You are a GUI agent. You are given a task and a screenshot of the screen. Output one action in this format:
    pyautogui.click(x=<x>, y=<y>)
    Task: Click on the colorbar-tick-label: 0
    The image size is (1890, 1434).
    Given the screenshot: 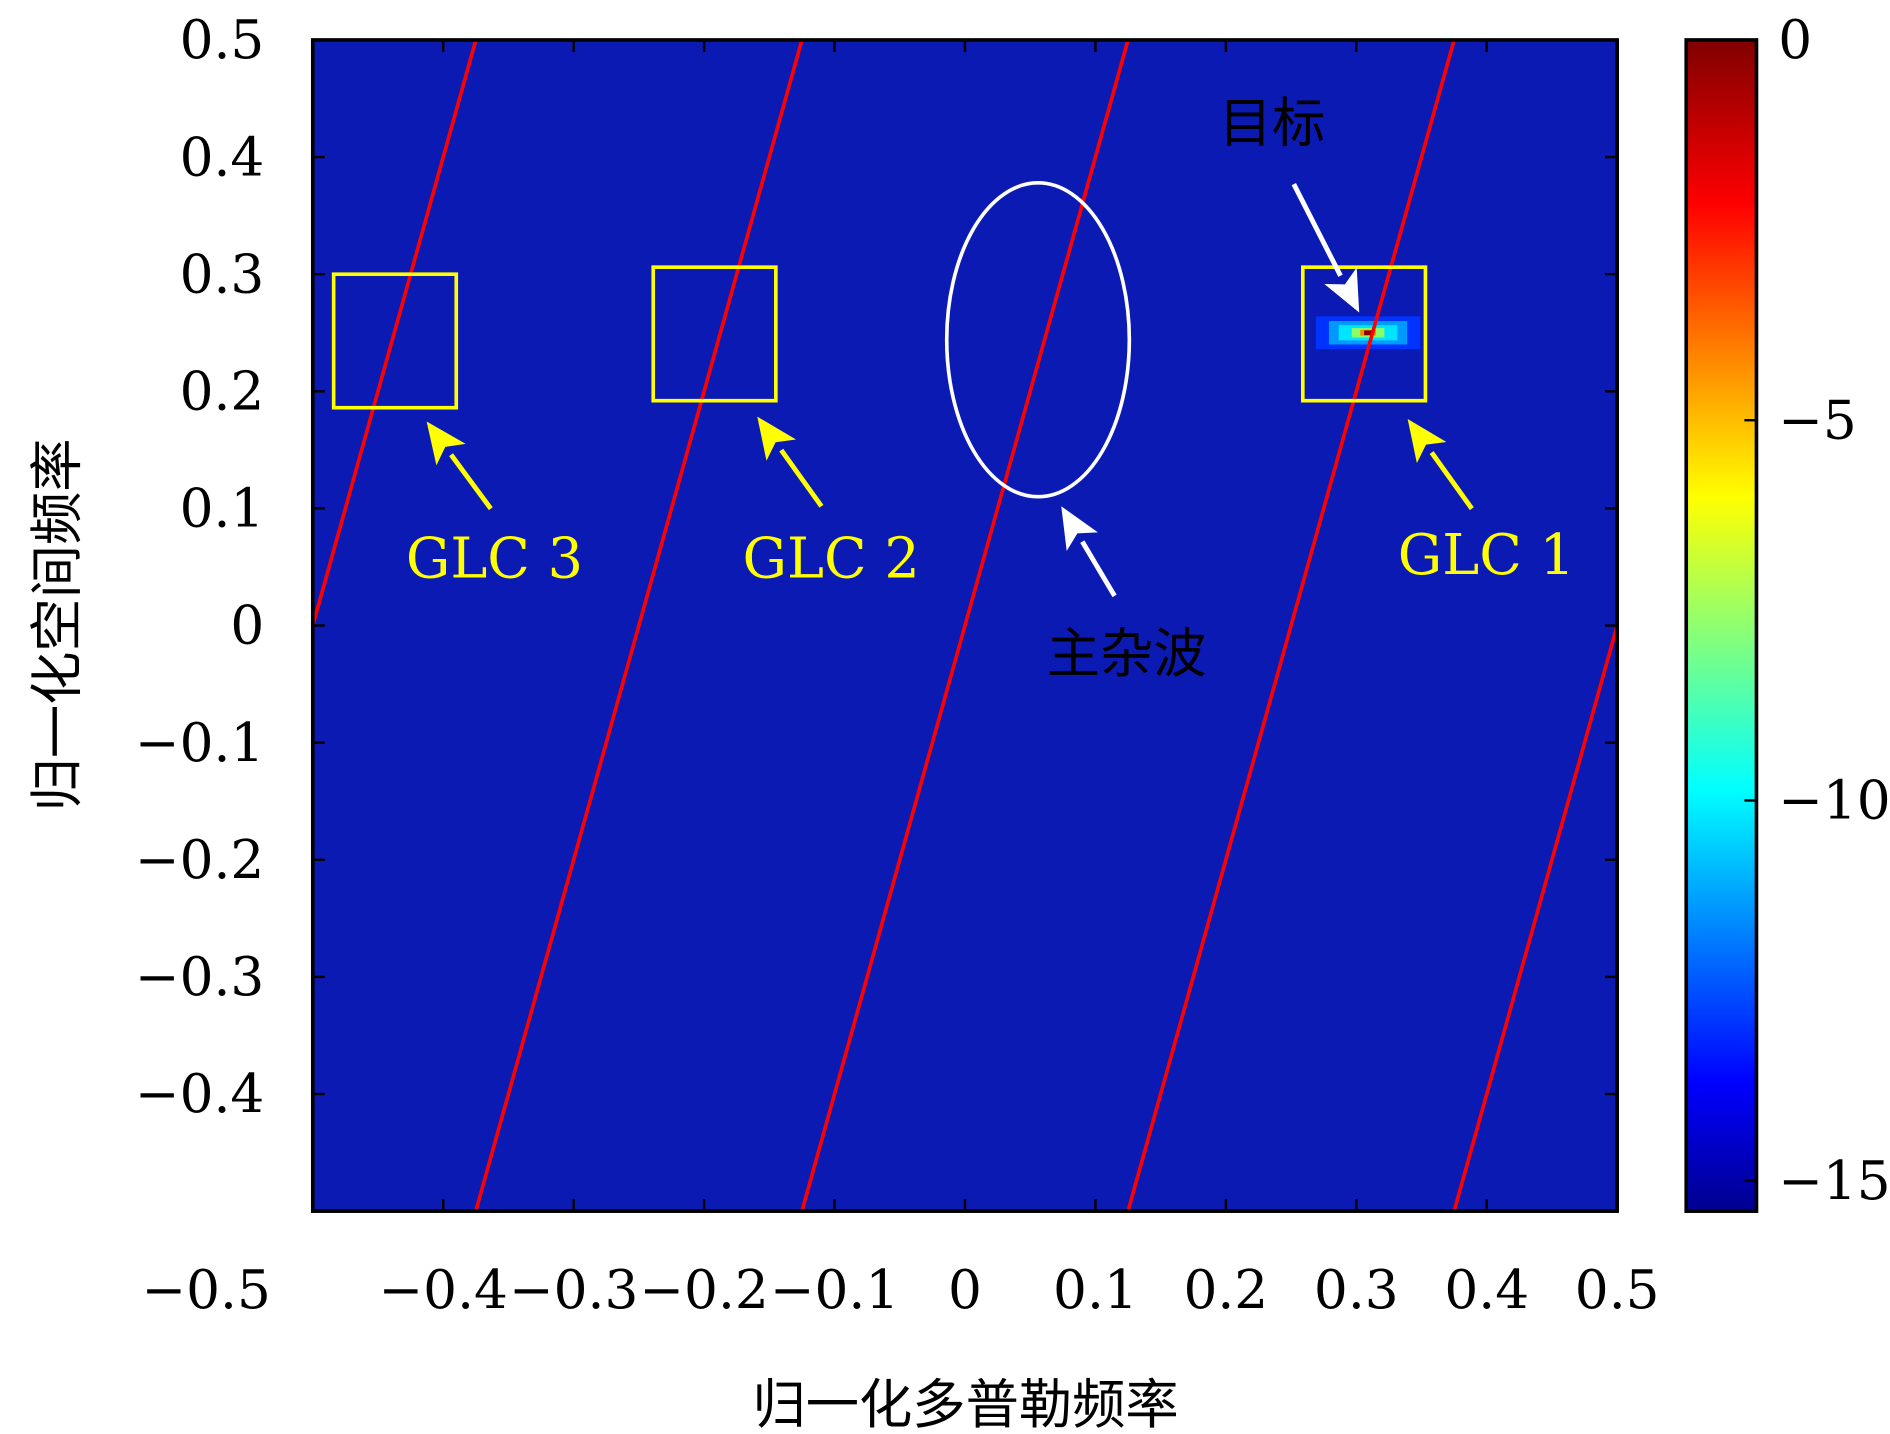 What is the action you would take?
    pyautogui.click(x=1795, y=40)
    